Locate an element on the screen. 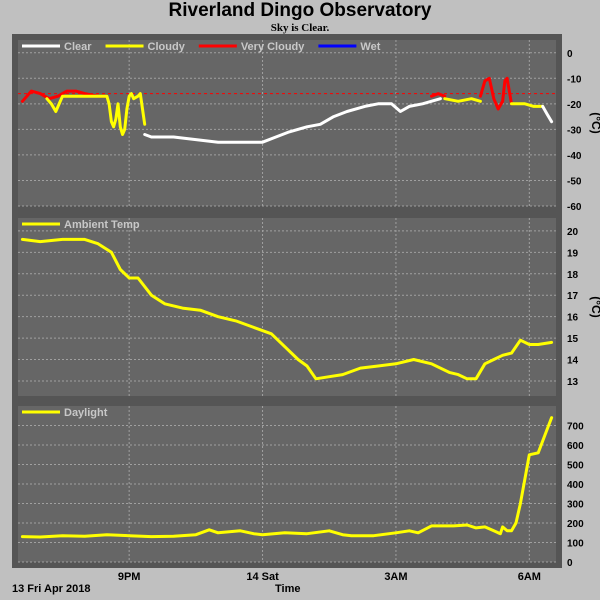  sky-status: Sky is Clear. is located at coordinates (300, 28).